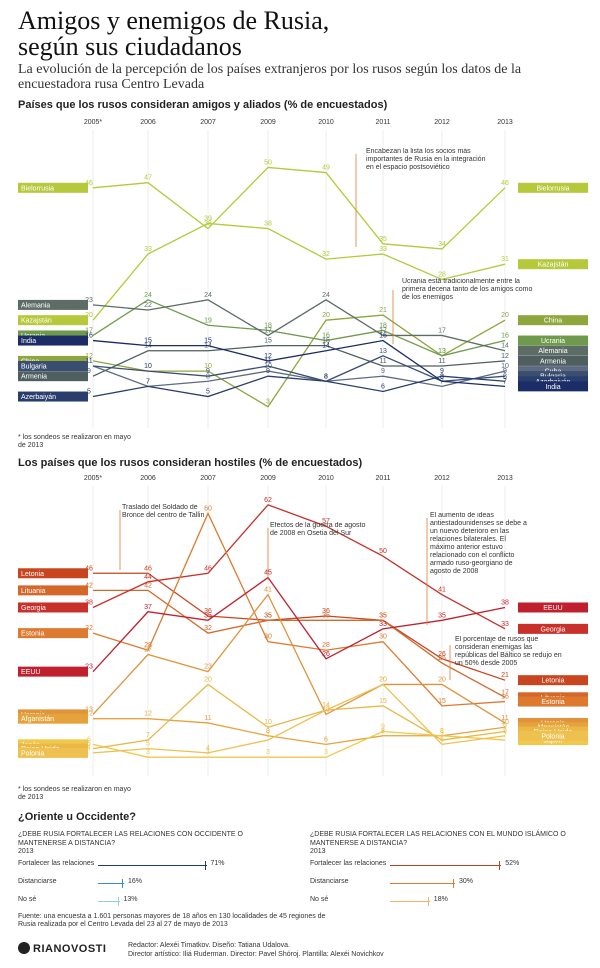 The image size is (600, 968). Describe the element at coordinates (208, 218) in the screenshot. I see `data-label: 39` at that location.